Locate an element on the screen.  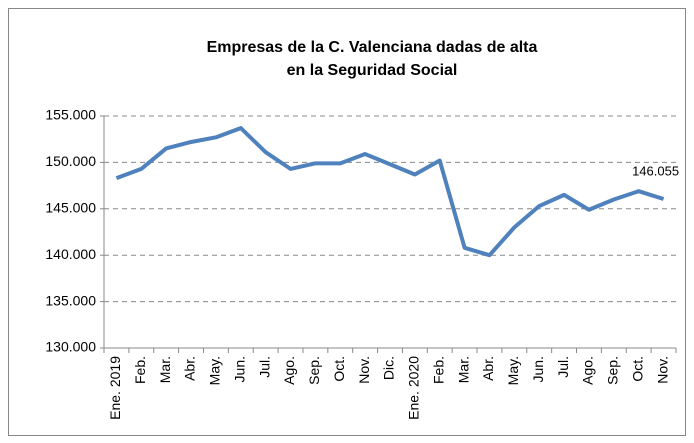
chart-title: en la Seguridad Social is located at coordinates (372, 70).